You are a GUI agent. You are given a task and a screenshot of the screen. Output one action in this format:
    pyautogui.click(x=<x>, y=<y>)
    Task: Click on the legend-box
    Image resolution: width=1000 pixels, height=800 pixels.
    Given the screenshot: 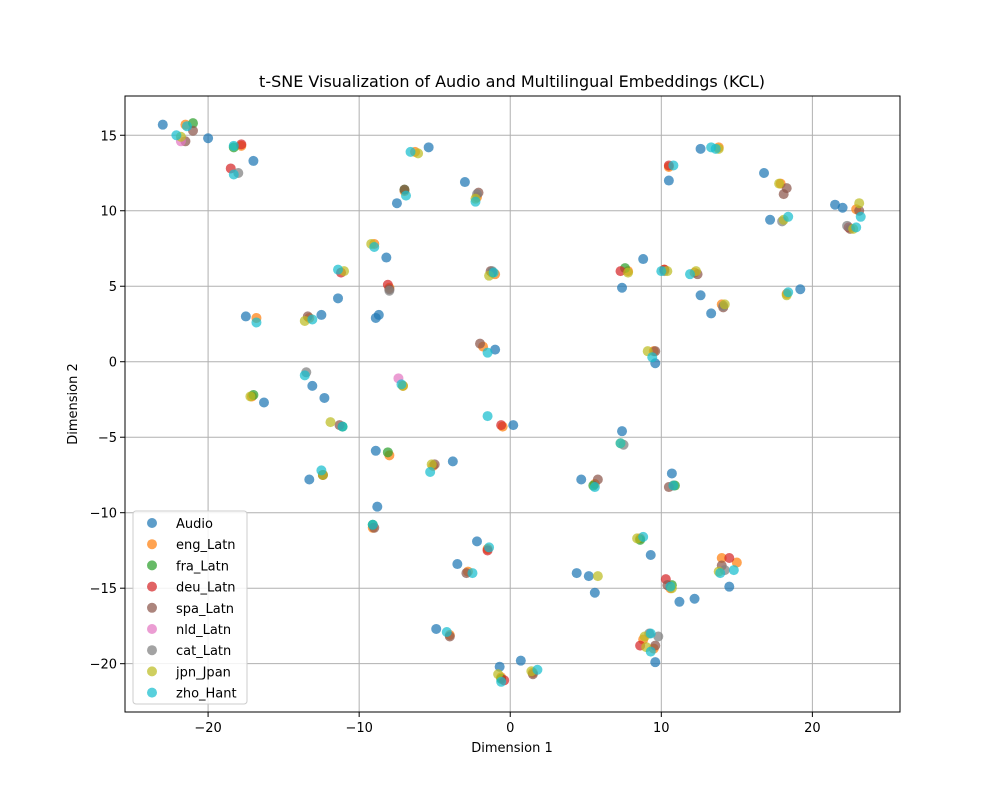 What is the action you would take?
    pyautogui.click(x=190, y=607)
    